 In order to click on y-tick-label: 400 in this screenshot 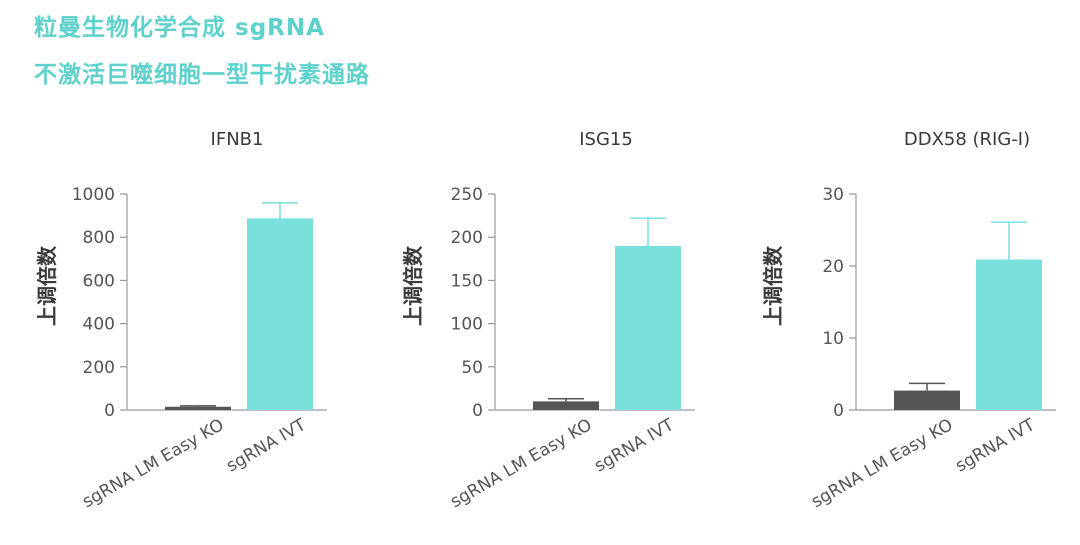, I will do `click(99, 325)`.